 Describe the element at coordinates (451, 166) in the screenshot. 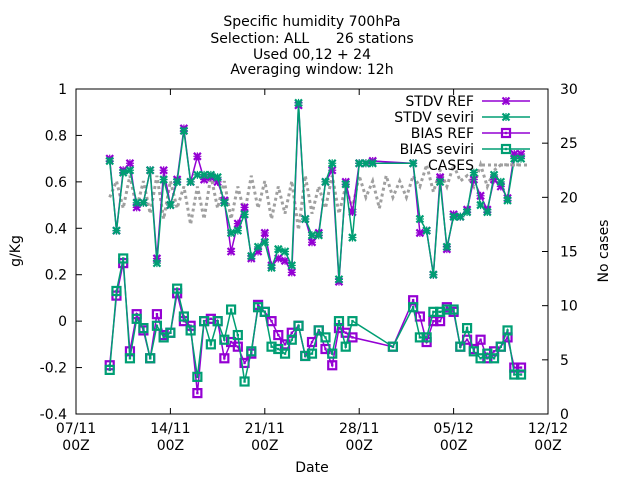

I see `legend-label: CASES` at that location.